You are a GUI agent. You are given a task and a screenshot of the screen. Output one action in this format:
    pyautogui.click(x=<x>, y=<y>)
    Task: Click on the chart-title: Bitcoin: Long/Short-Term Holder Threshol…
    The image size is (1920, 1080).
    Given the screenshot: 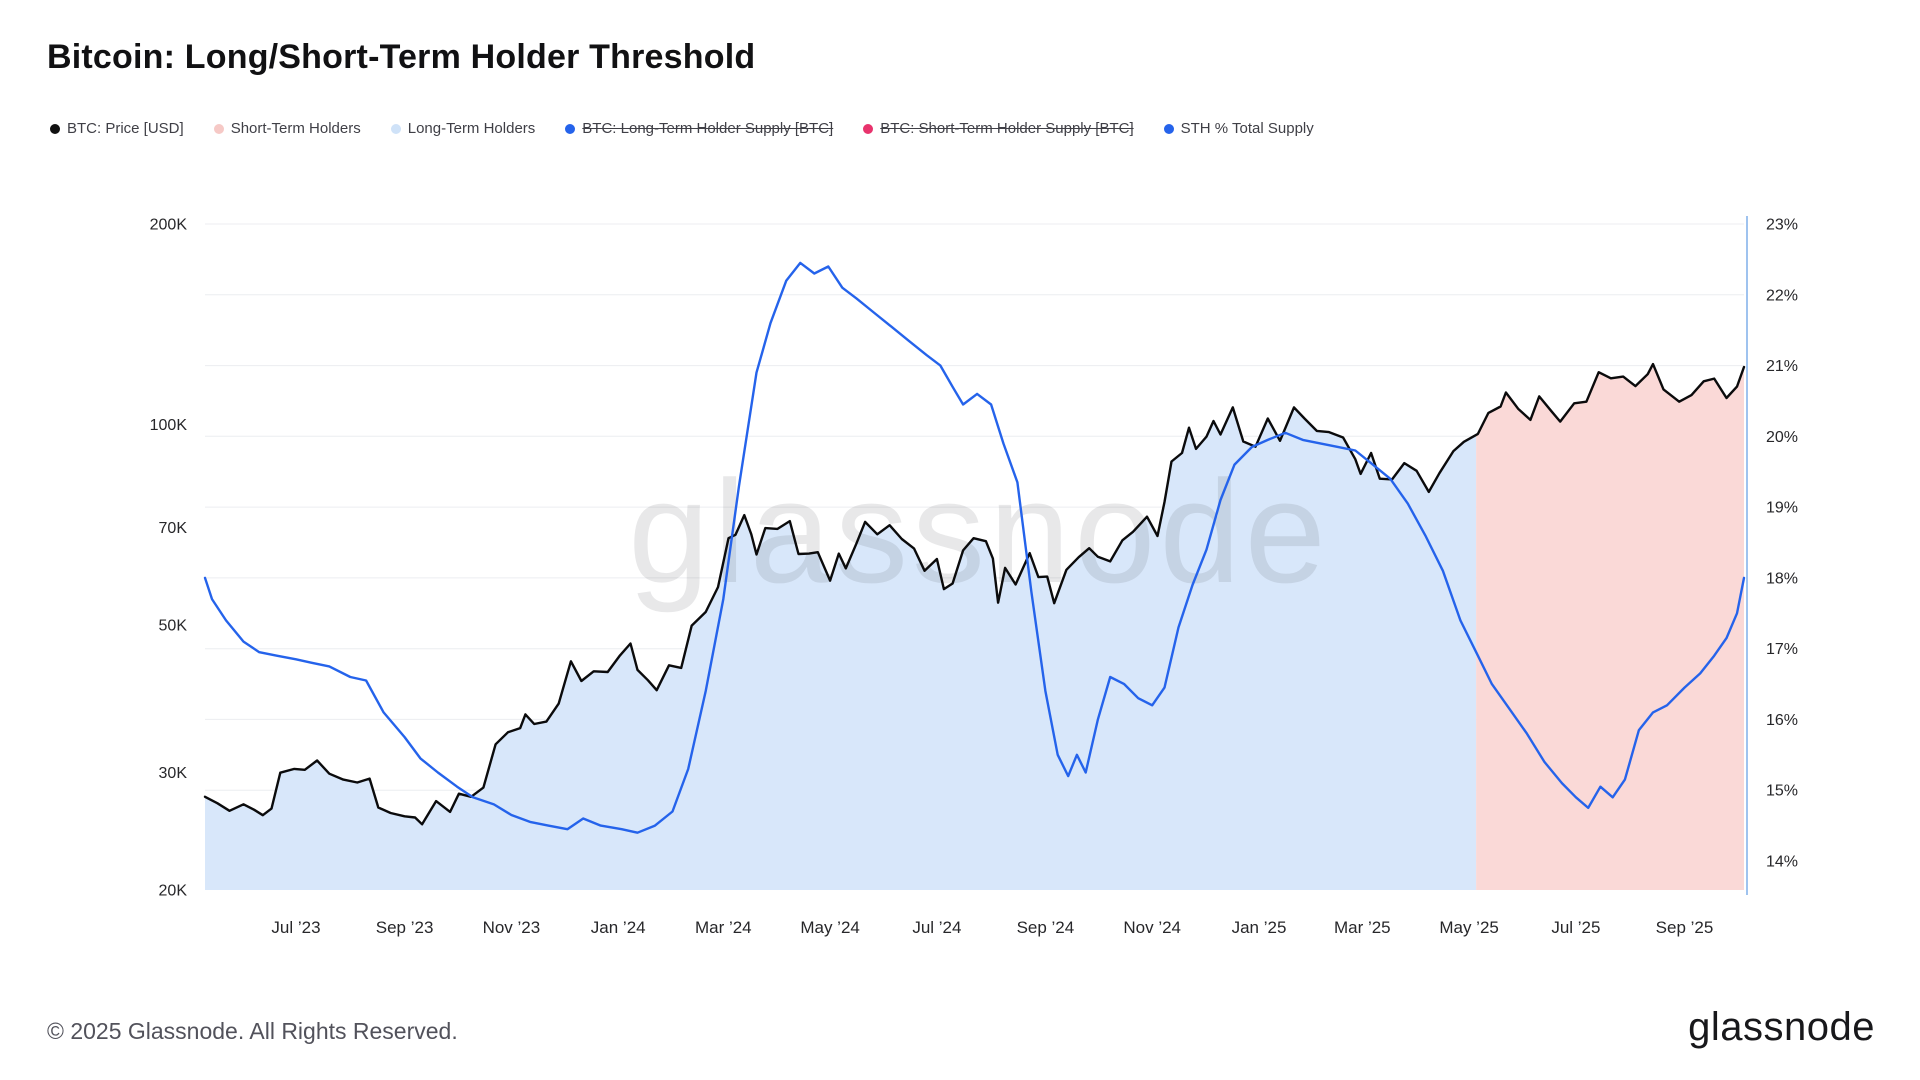 What is the action you would take?
    pyautogui.click(x=401, y=57)
    